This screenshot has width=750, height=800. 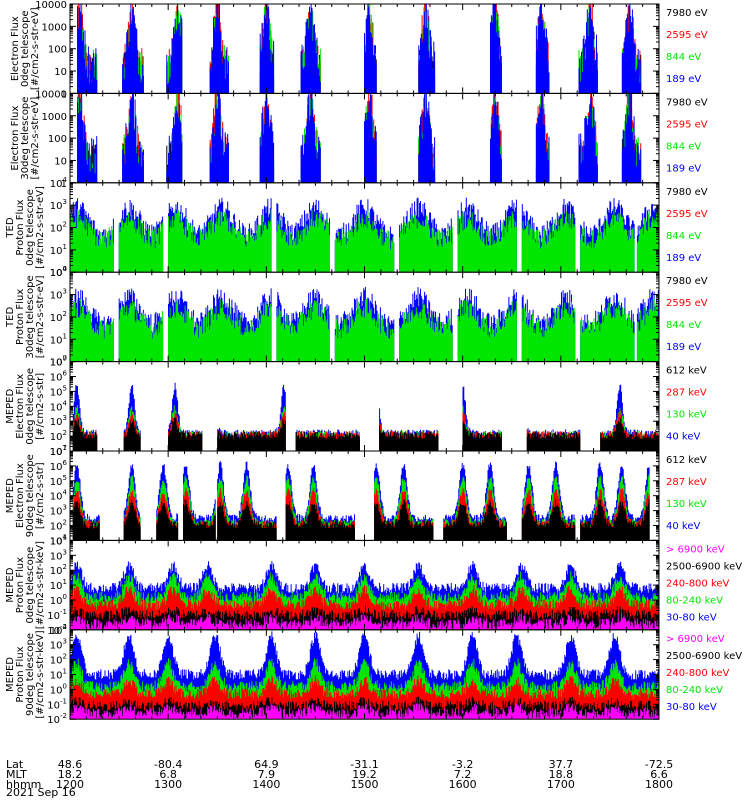 What do you see at coordinates (462, 764) in the screenshot?
I see `time-axis-label: -3.2` at bounding box center [462, 764].